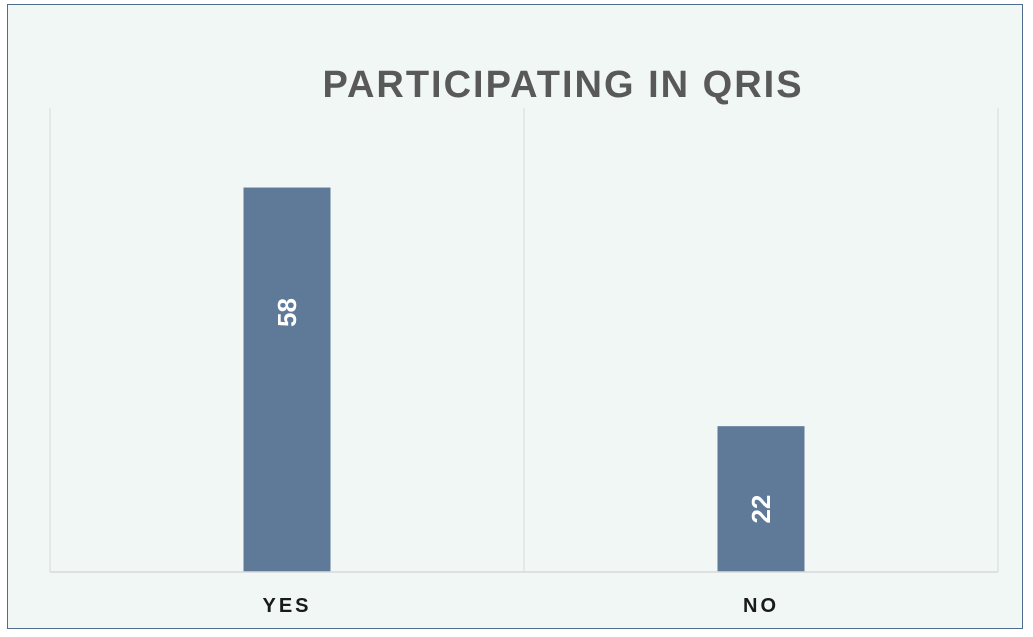 This screenshot has width=1033, height=637. Describe the element at coordinates (287, 380) in the screenshot. I see `bar-yes` at that location.